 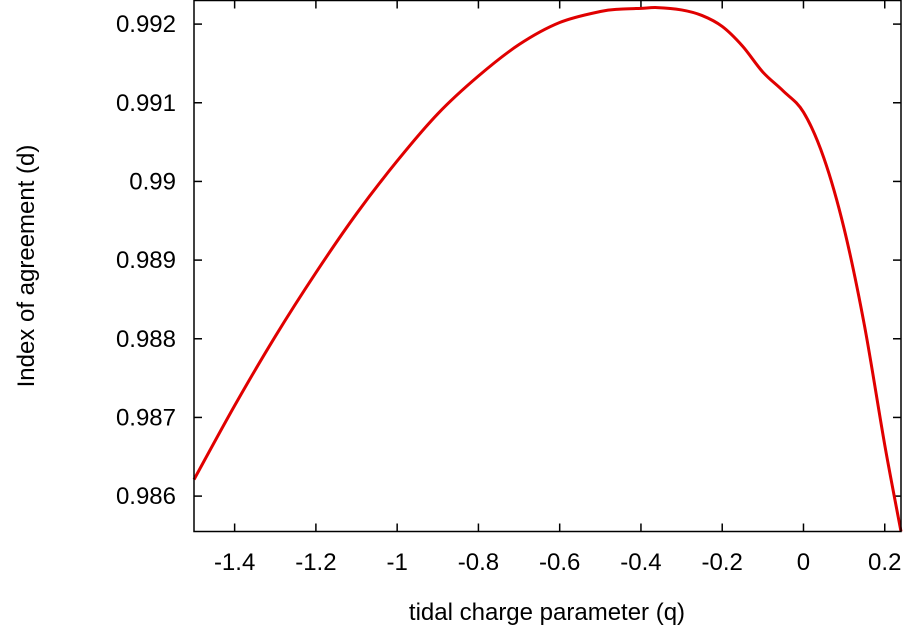 I want to click on y-tick-label: 0.991, so click(x=146, y=103).